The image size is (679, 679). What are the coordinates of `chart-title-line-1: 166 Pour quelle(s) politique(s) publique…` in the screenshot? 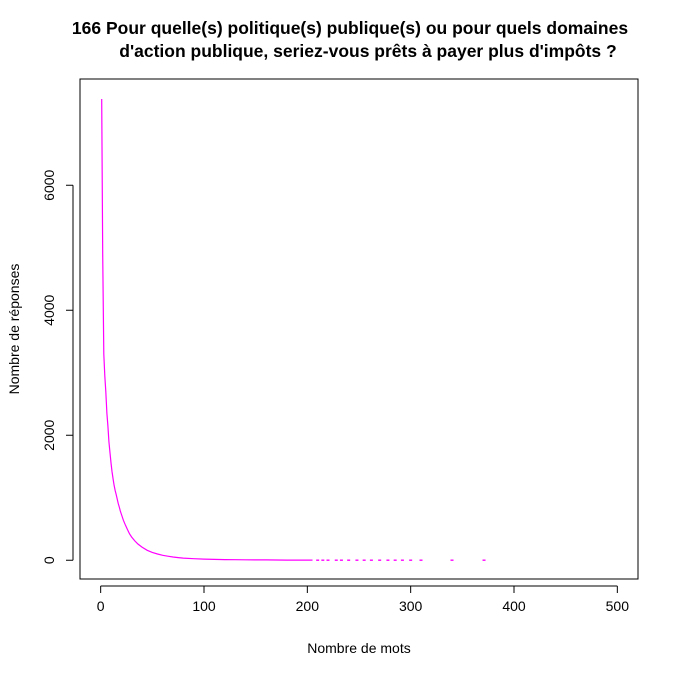 It's located at (350, 28).